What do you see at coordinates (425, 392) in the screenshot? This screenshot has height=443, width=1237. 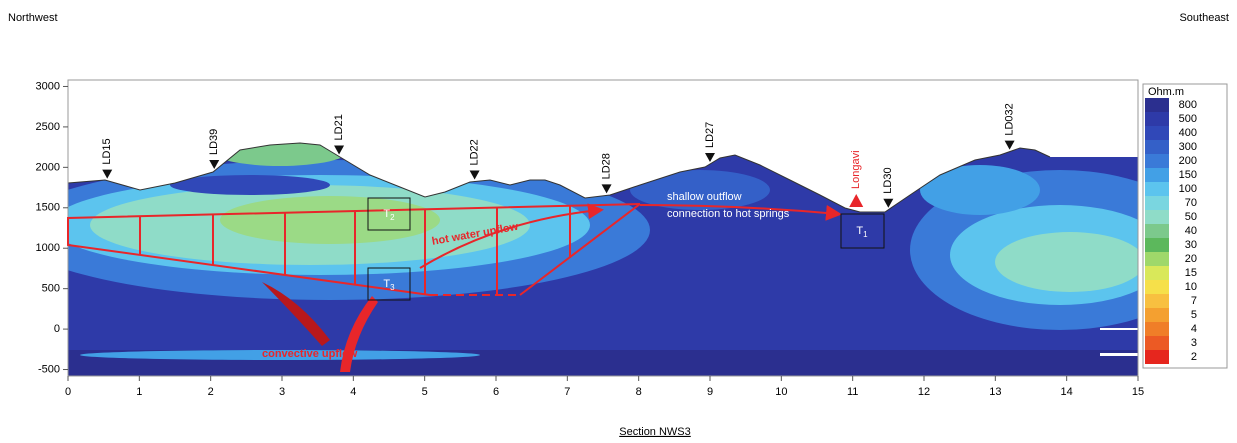 I see `x-tick-label: 5` at bounding box center [425, 392].